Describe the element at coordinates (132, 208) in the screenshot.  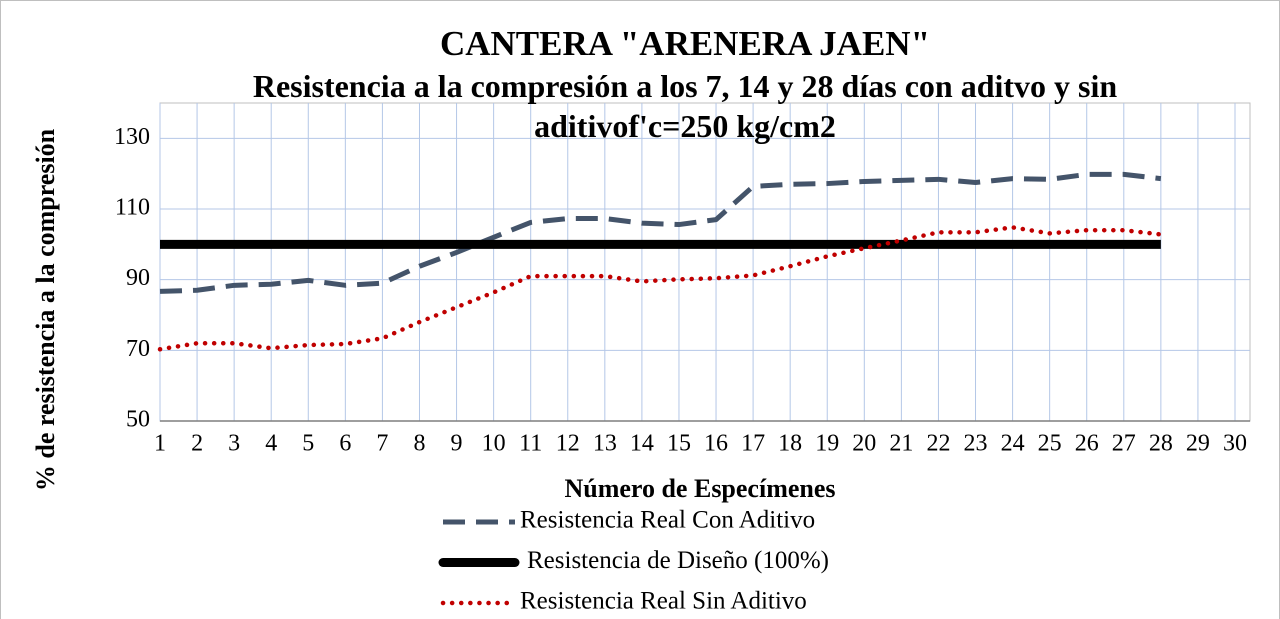
I see `y-tick-label: 110` at that location.